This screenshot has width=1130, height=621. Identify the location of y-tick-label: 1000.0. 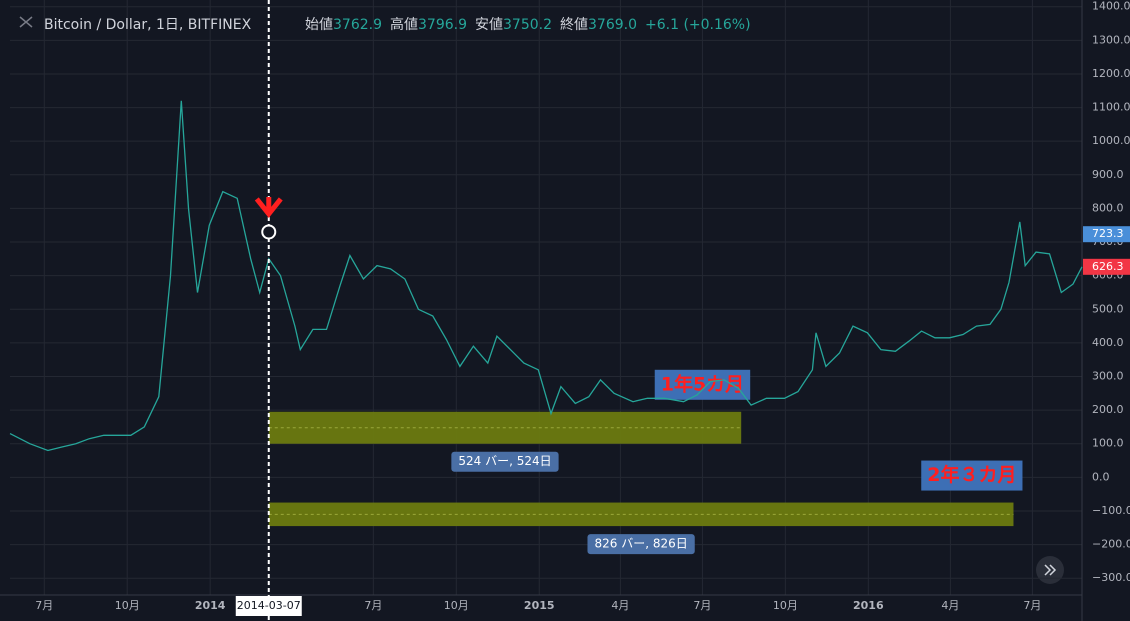
(1111, 140).